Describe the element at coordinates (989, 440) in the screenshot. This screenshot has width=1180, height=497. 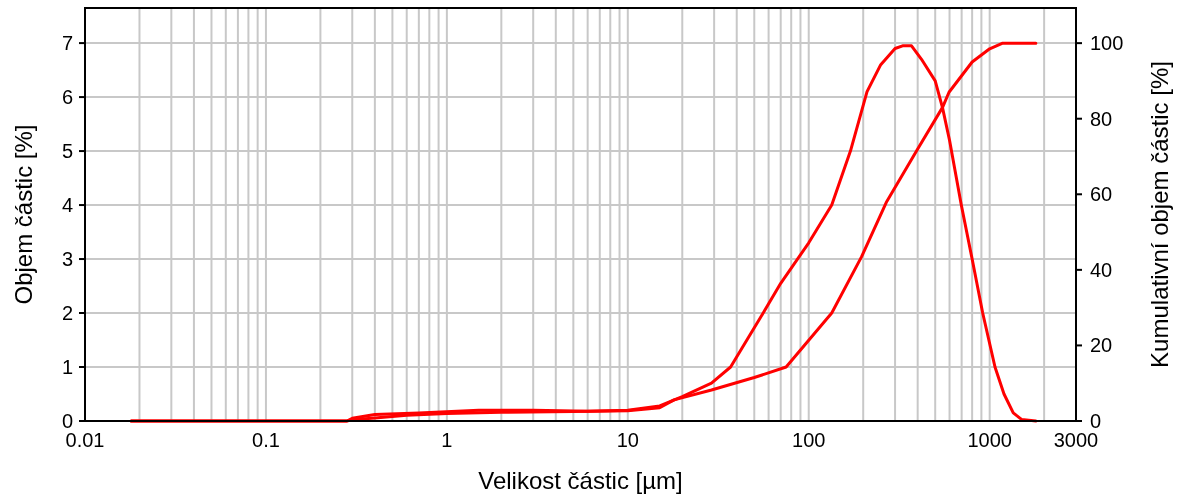
I see `x-tick-label: 1000` at that location.